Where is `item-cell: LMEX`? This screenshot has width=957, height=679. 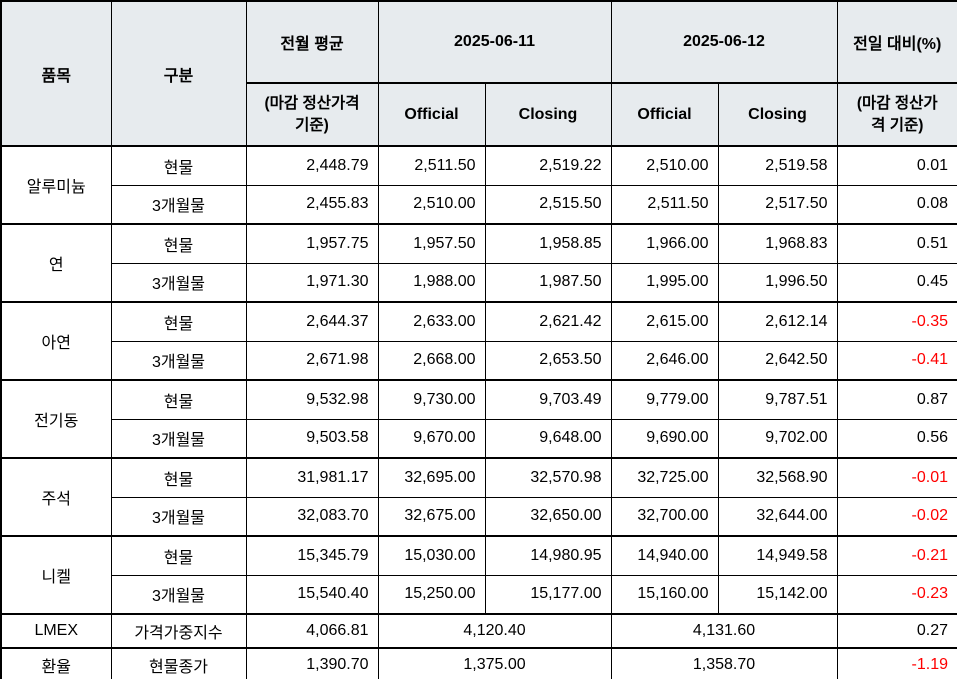
item-cell: LMEX is located at coordinates (56, 631).